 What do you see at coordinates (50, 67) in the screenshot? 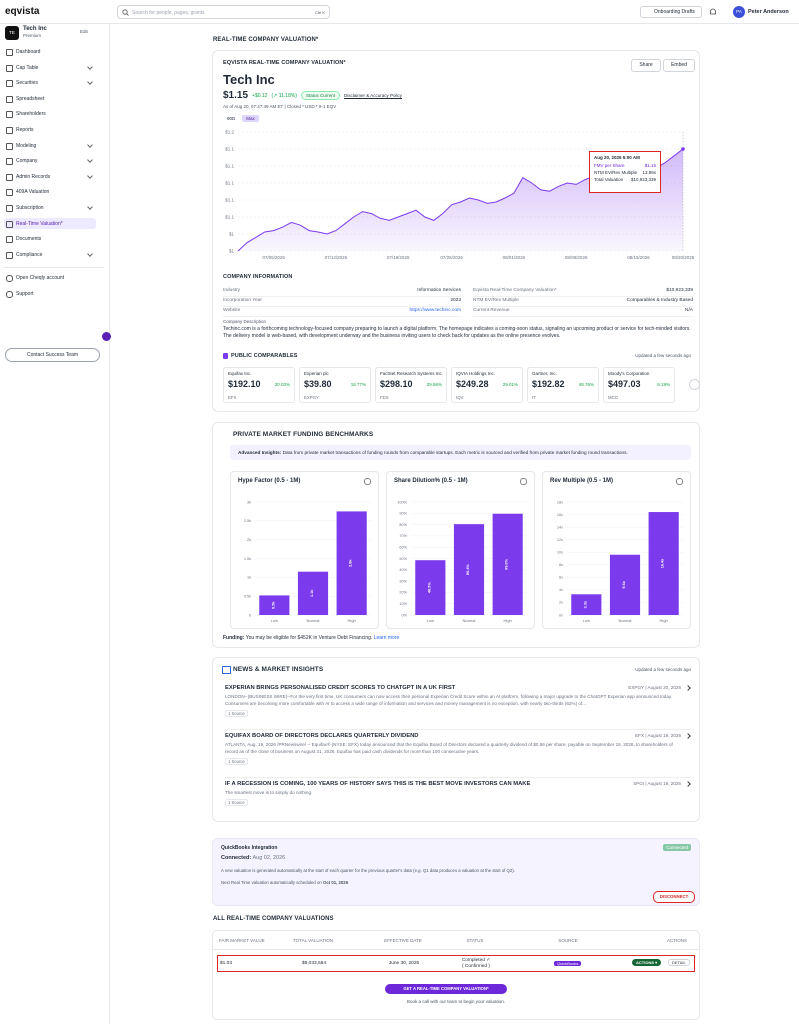
I see `nav-item: Cap Table` at bounding box center [50, 67].